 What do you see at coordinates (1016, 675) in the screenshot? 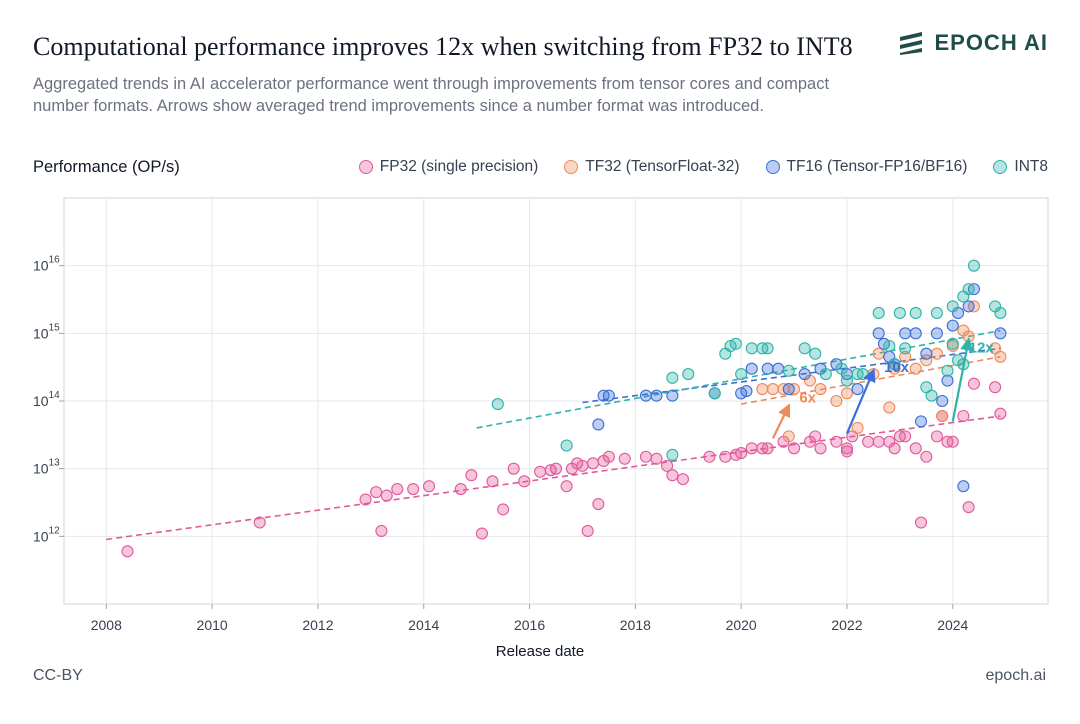
I see `source-link: epoch.ai` at bounding box center [1016, 675].